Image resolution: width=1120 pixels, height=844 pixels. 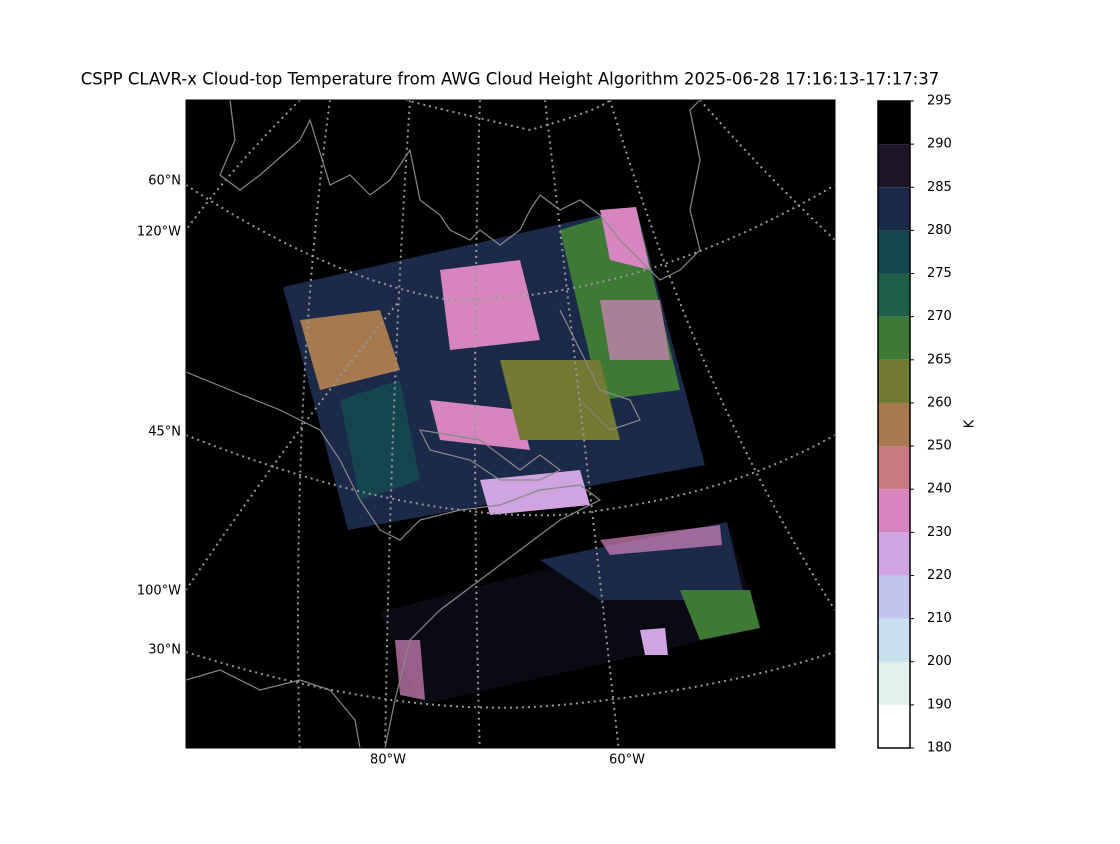 I want to click on colorbar-tick-label: 270, so click(x=939, y=316).